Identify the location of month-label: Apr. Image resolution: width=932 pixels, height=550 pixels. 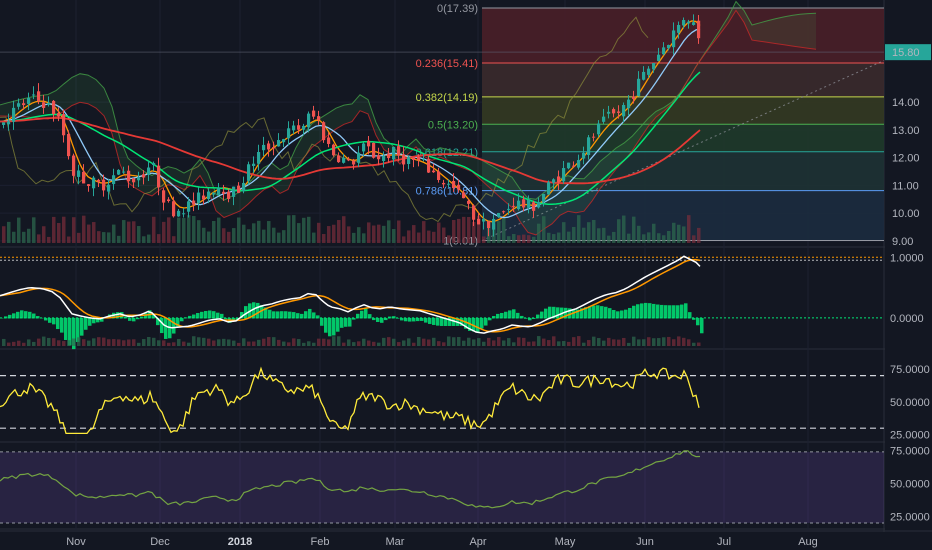
(477, 542).